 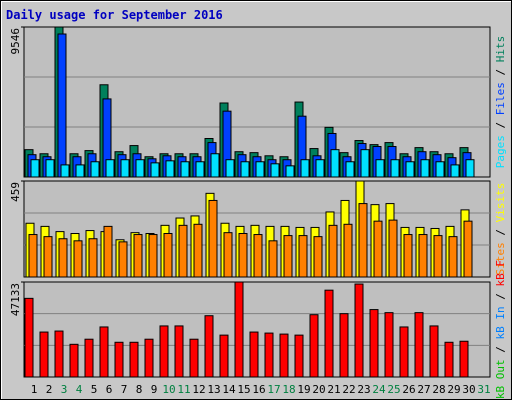 I want to click on x-tick-label: 13, so click(x=213, y=389).